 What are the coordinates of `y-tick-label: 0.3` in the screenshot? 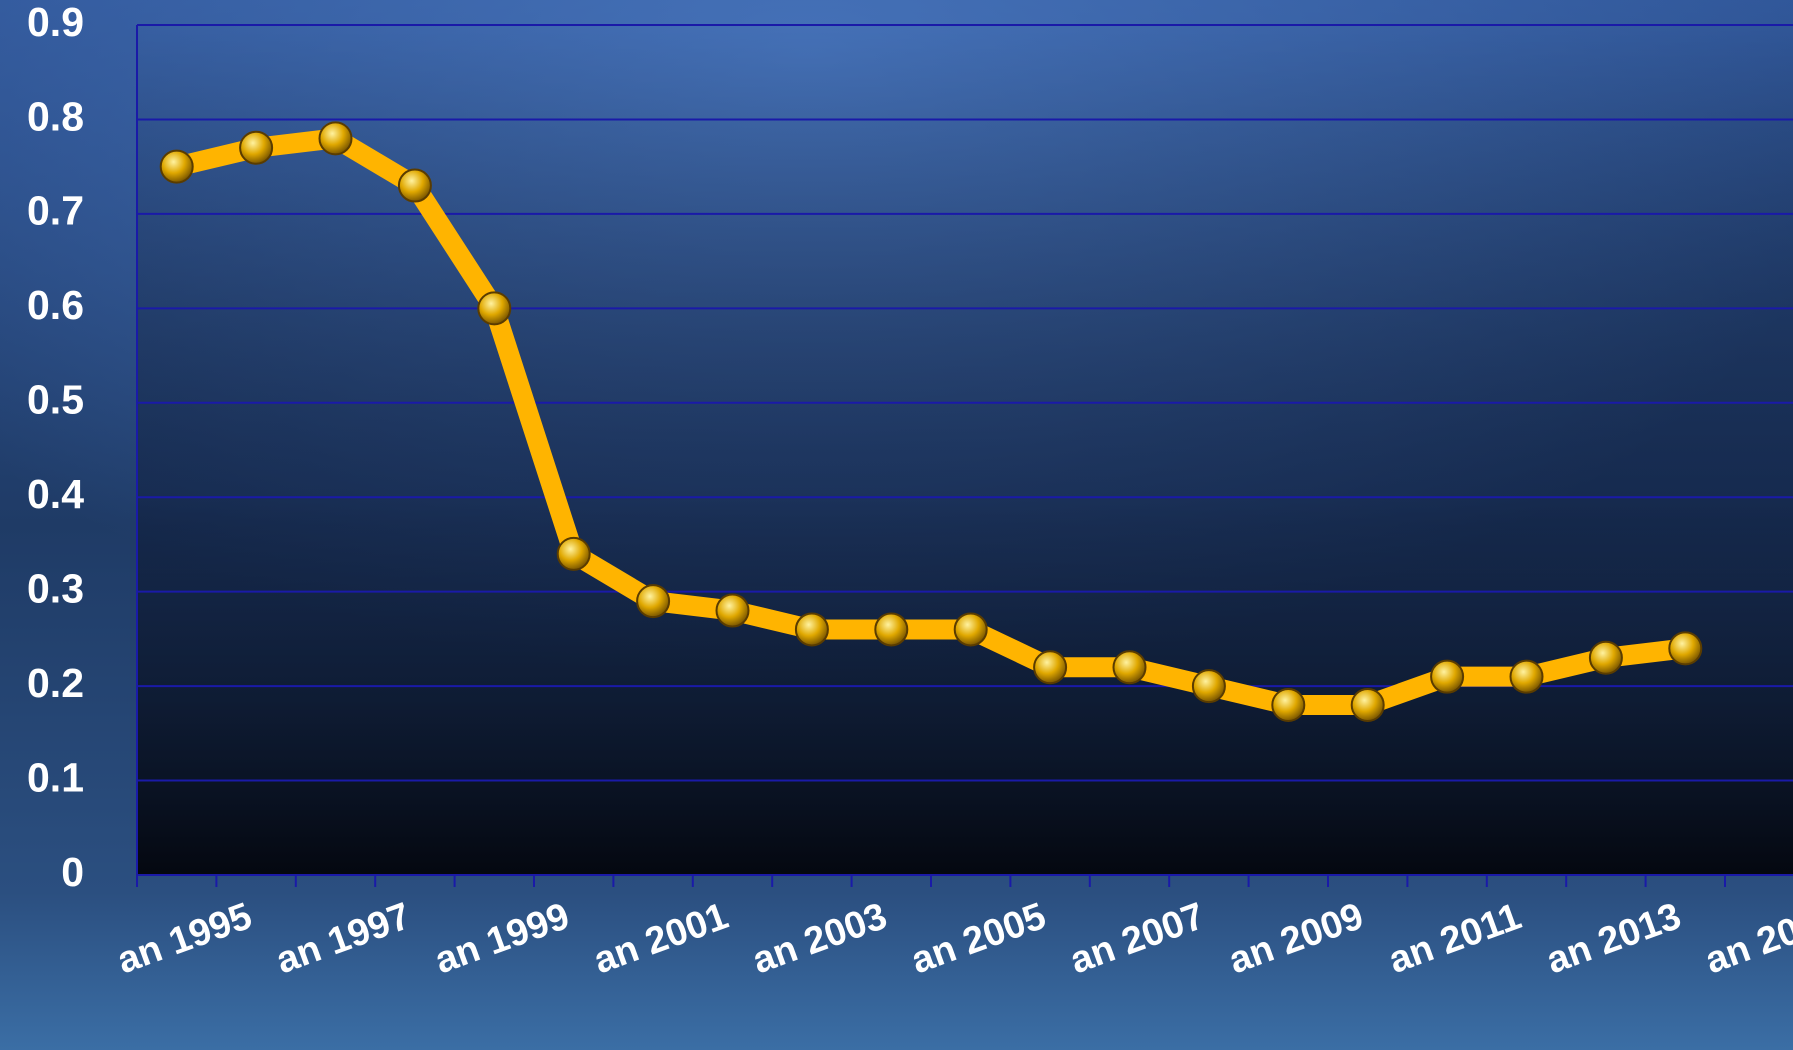 It's located at (55, 588).